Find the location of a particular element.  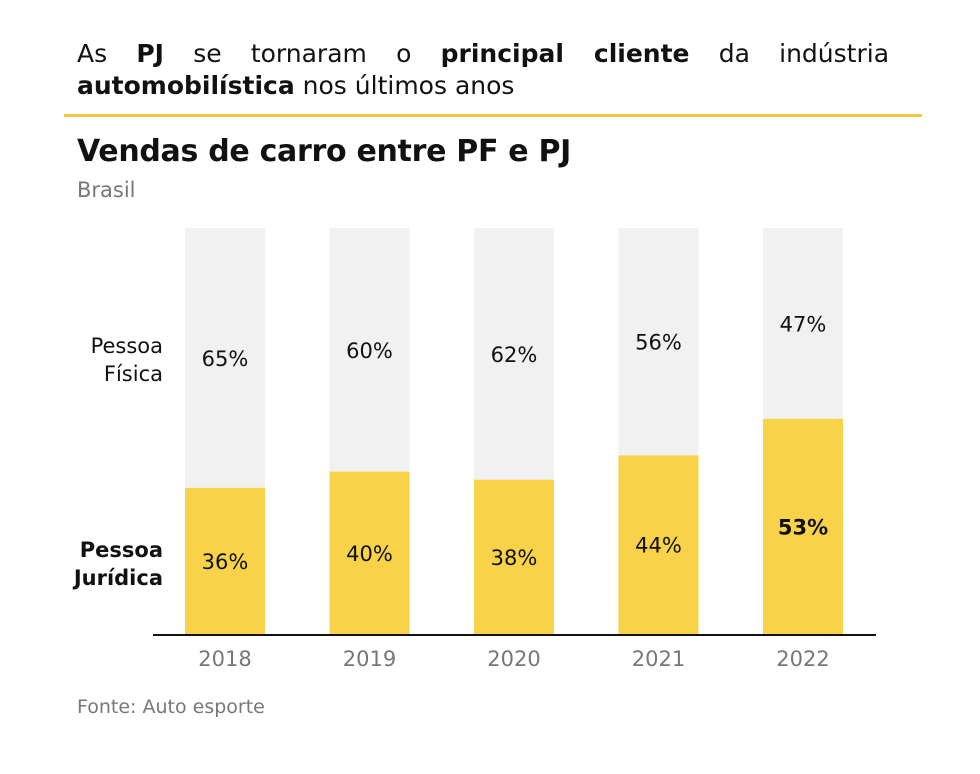

label-pessoa-juridica-2018: 36% is located at coordinates (225, 562).